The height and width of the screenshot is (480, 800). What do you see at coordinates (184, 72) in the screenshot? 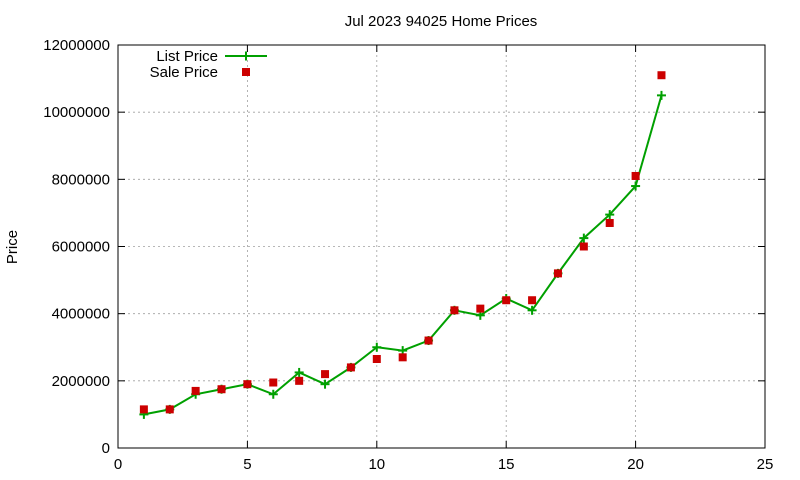
I see `legend-label-2: Sale Price` at bounding box center [184, 72].